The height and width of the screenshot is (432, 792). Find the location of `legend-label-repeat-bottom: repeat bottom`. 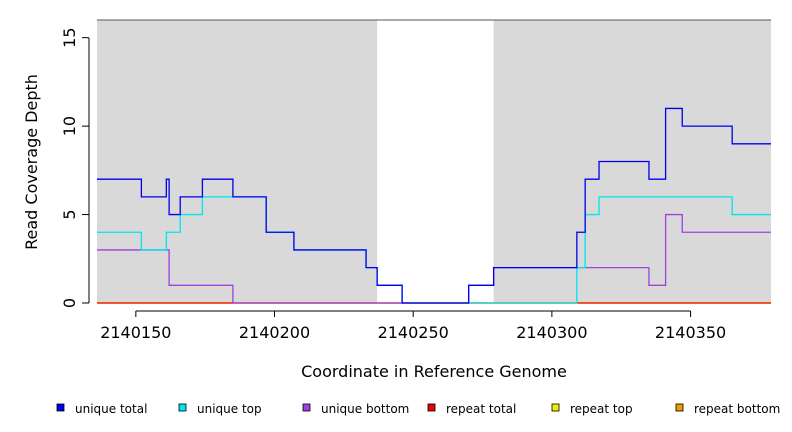

legend-label-repeat-bottom: repeat bottom is located at coordinates (737, 409).